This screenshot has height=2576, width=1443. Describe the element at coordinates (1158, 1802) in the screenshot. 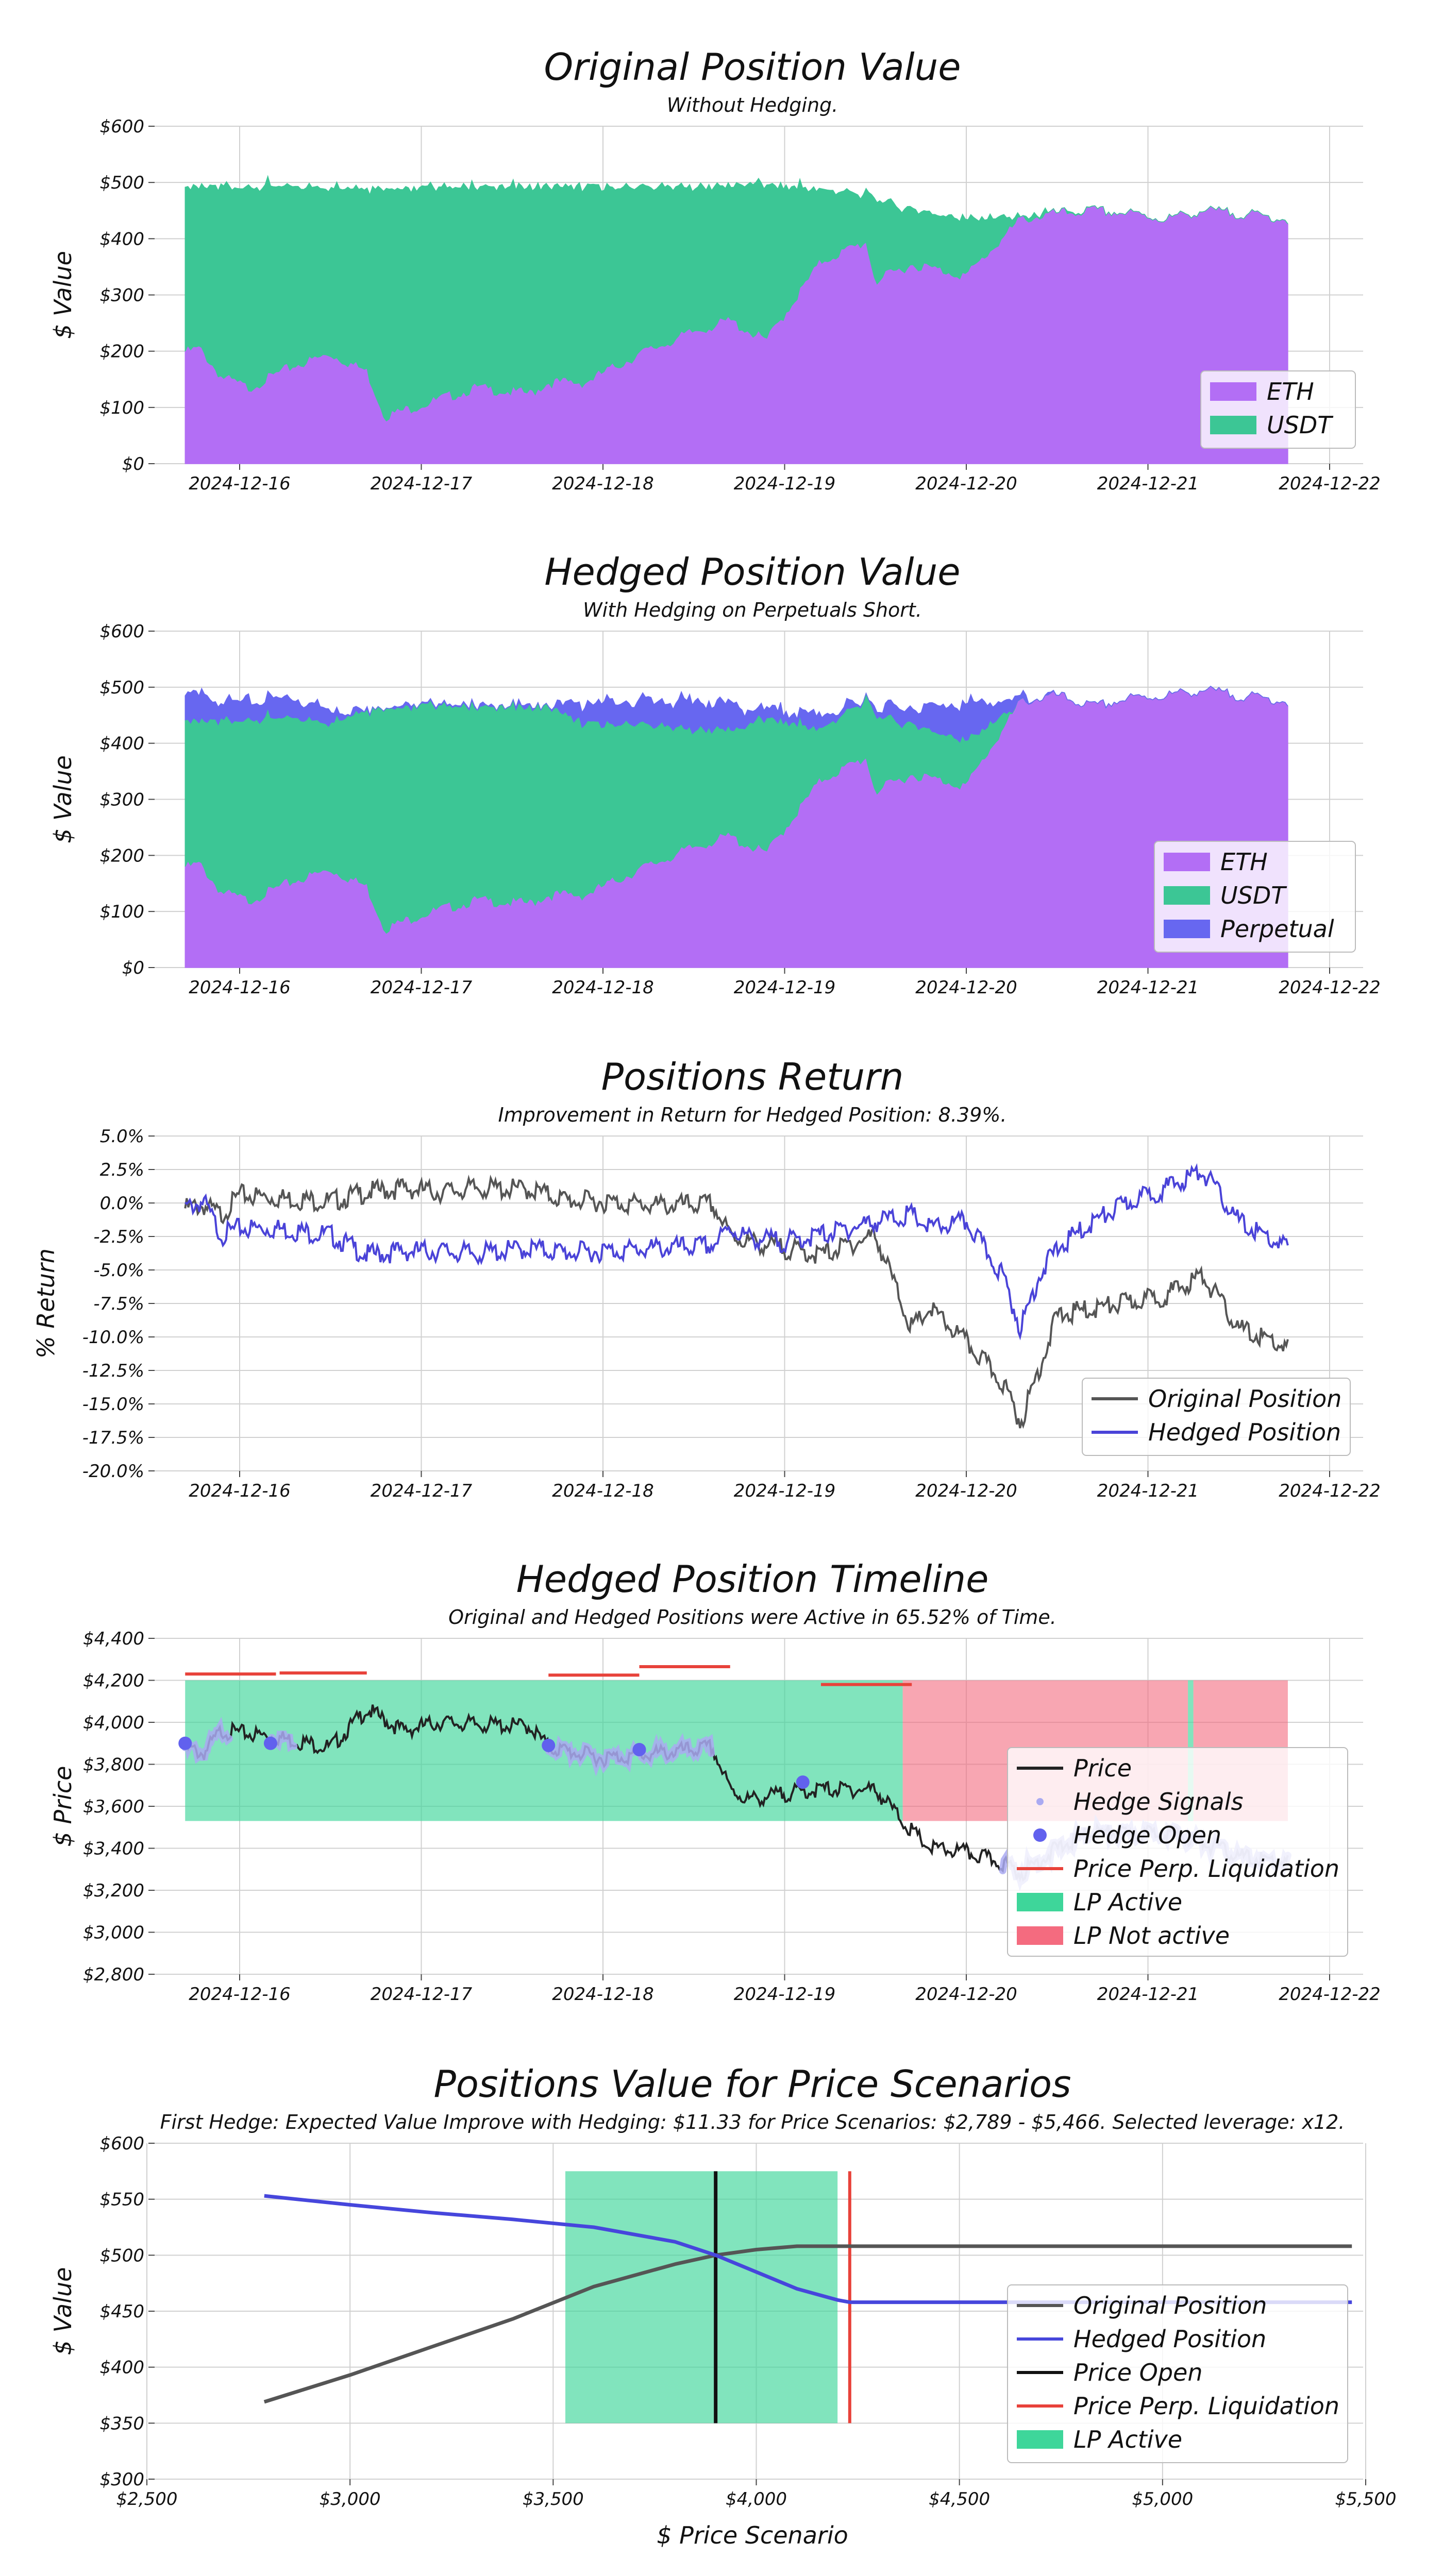

I see `legend-label: Hedge Signals` at that location.